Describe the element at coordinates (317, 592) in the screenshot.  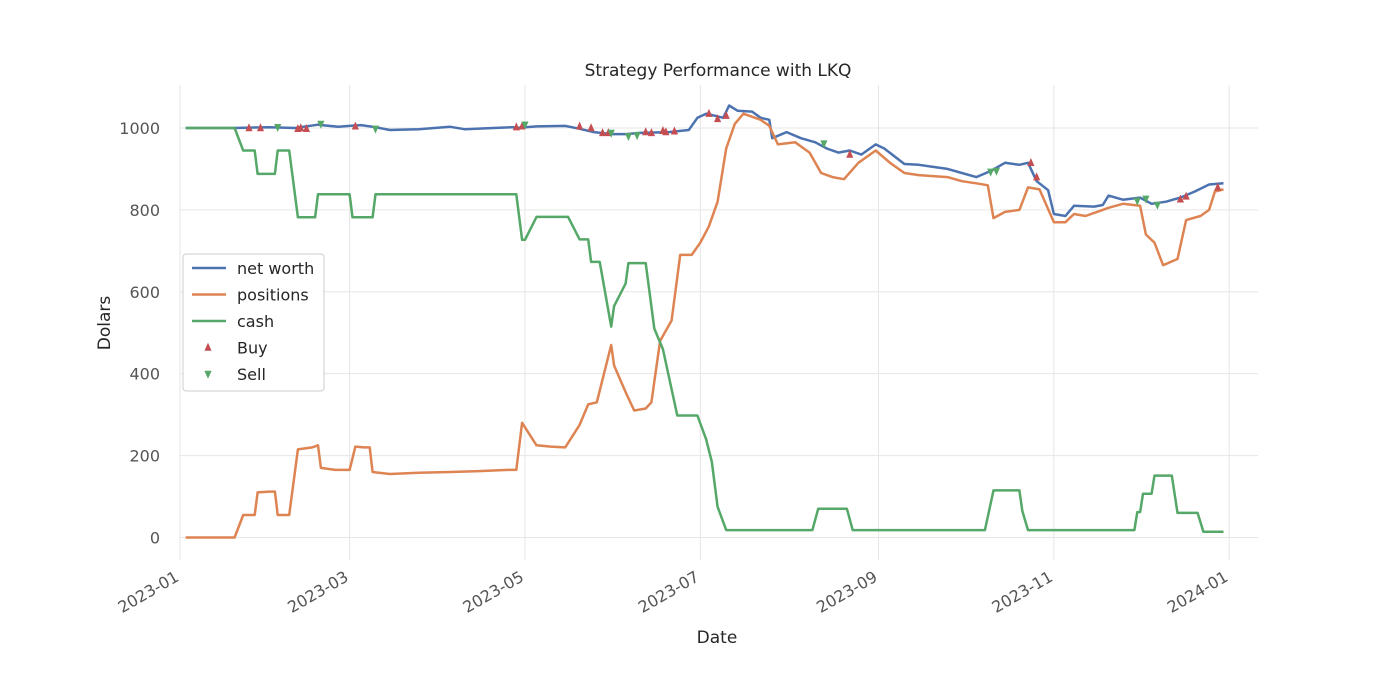
I see `x-tick-label: 2023-03` at that location.